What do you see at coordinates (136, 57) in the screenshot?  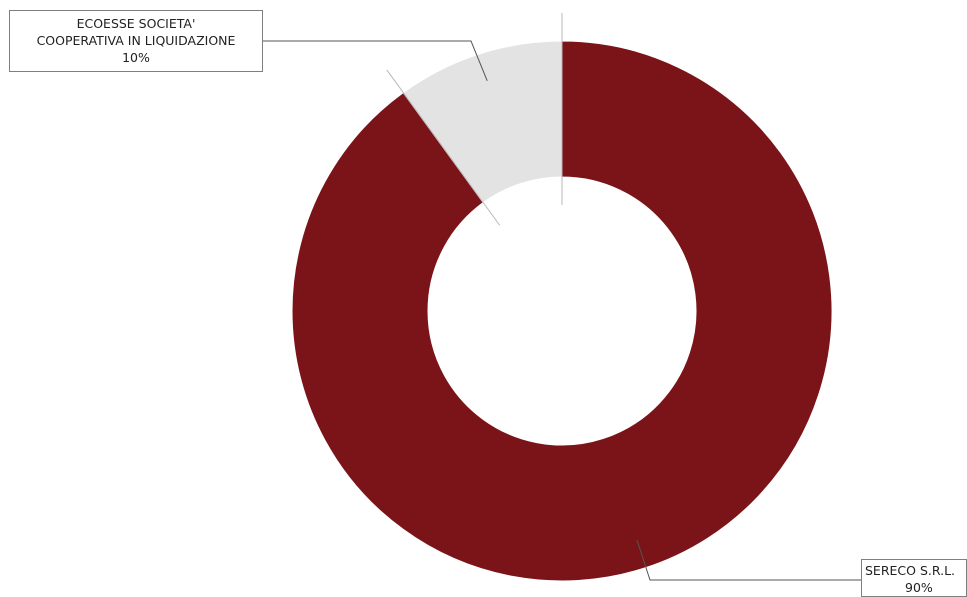 I see `slice-label-ecoesse-percent: 10%` at bounding box center [136, 57].